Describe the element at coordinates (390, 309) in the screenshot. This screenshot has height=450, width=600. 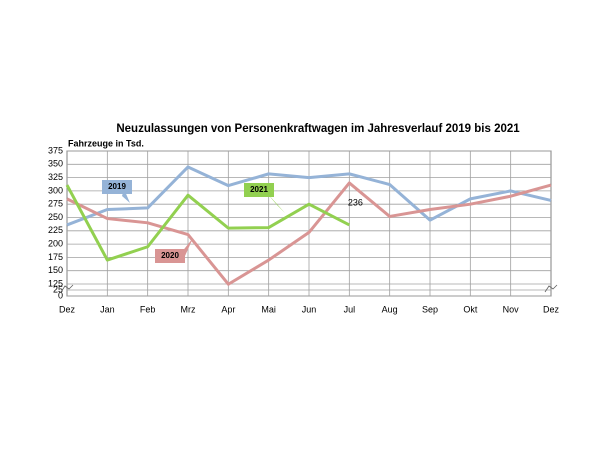
I see `x-tick-label: Aug` at that location.